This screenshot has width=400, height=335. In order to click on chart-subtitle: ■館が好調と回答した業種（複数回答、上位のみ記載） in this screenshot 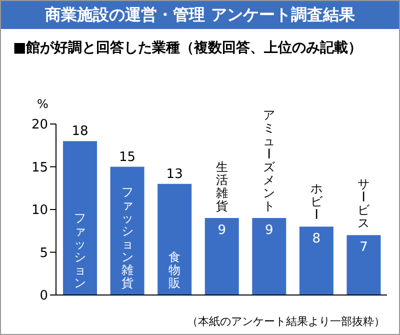, I will do `click(187, 48)`.